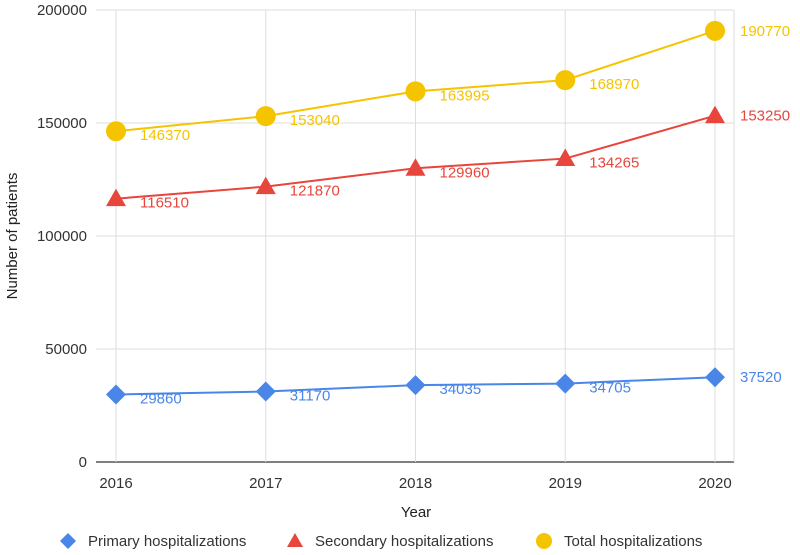 Image resolution: width=800 pixels, height=555 pixels. What do you see at coordinates (416, 512) in the screenshot?
I see `x-axis-title: Year` at bounding box center [416, 512].